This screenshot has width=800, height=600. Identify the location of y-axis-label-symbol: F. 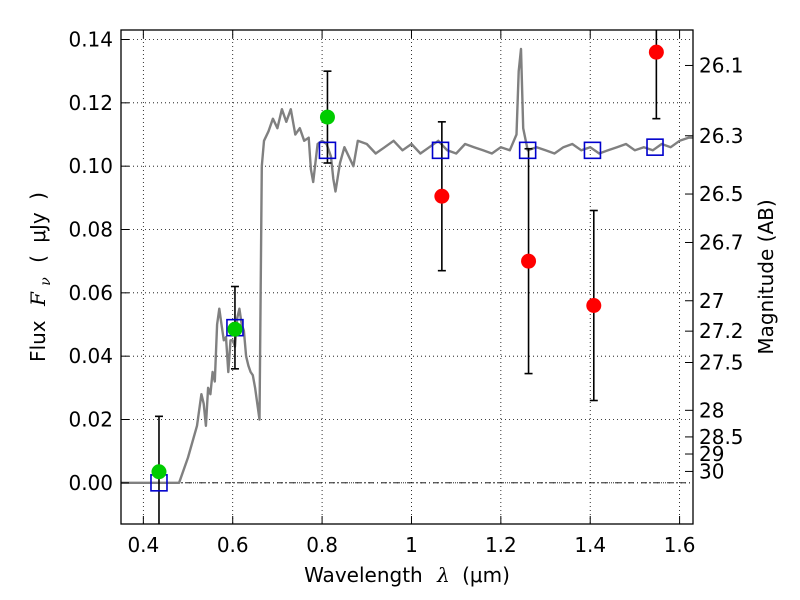
(38, 299).